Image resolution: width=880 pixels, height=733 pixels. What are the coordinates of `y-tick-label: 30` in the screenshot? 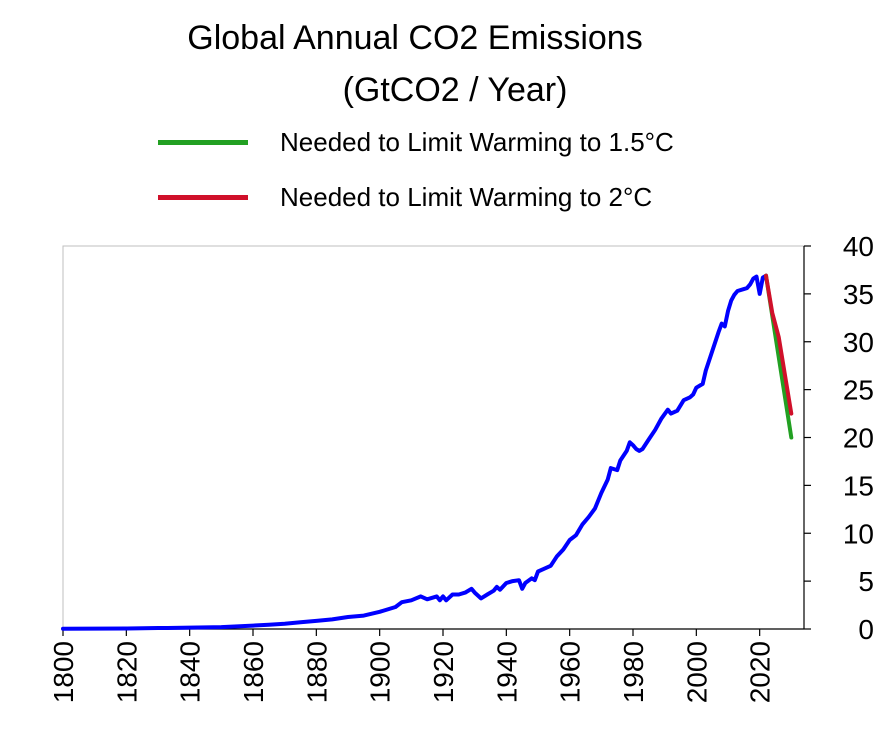 It's located at (858, 342).